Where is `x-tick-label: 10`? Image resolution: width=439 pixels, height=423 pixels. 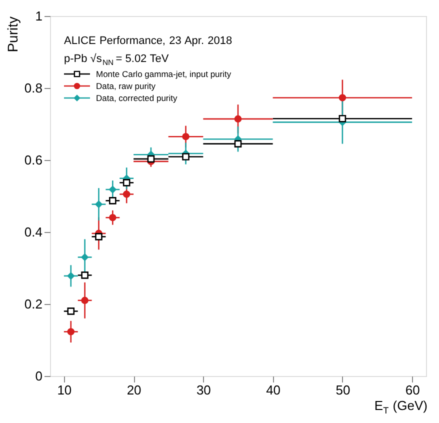
x-tick-label: 10 is located at coordinates (64, 390).